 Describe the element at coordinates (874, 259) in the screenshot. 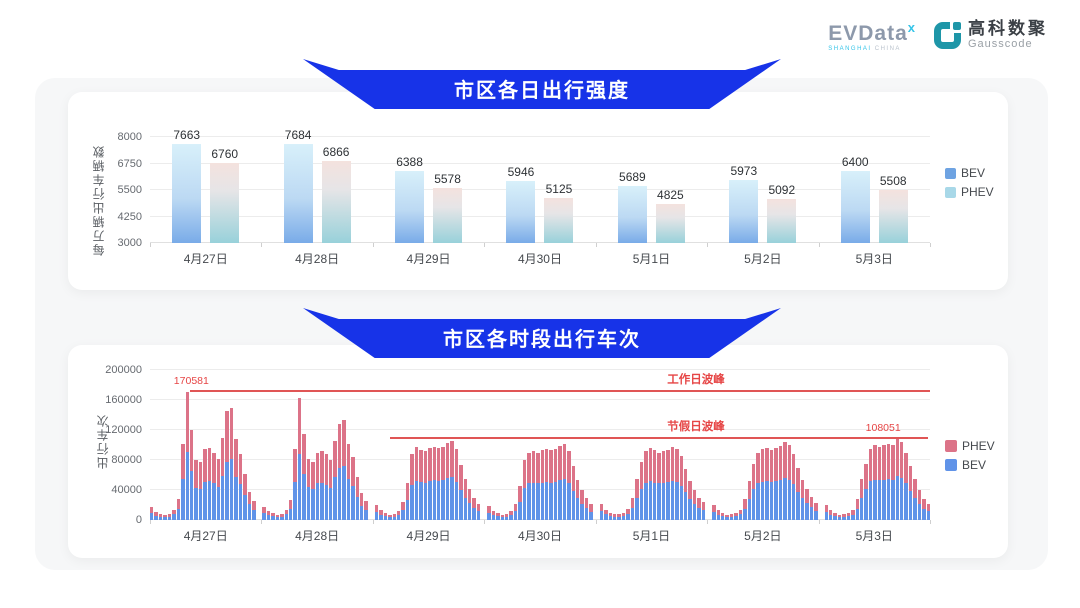

I see `chart1-xlabel: 5月3日` at that location.